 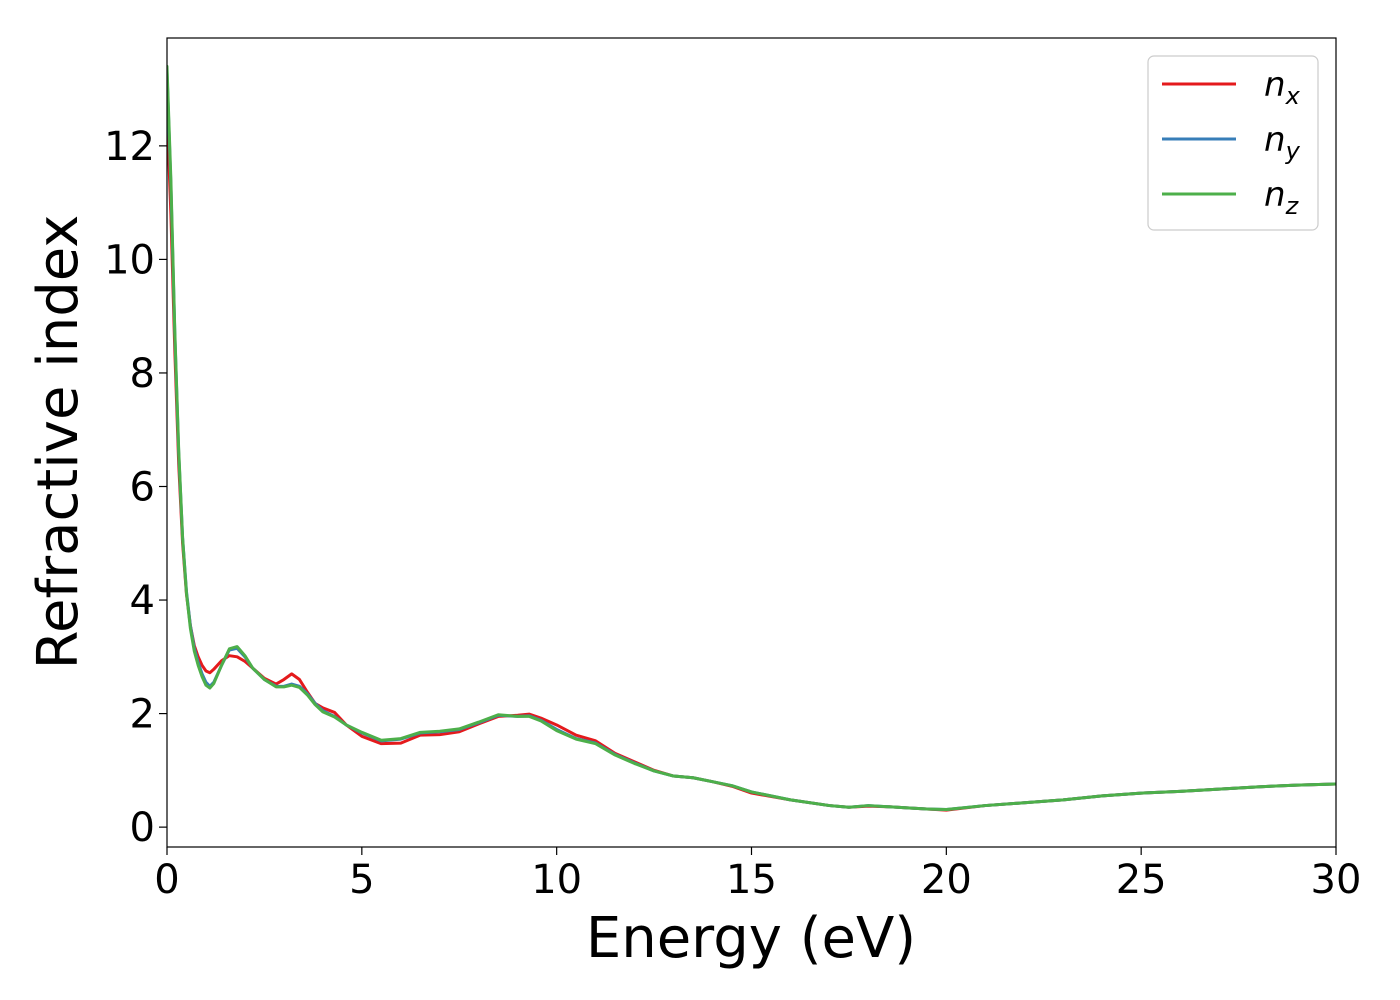 What do you see at coordinates (166, 880) in the screenshot?
I see `x-tick-label: 0` at bounding box center [166, 880].